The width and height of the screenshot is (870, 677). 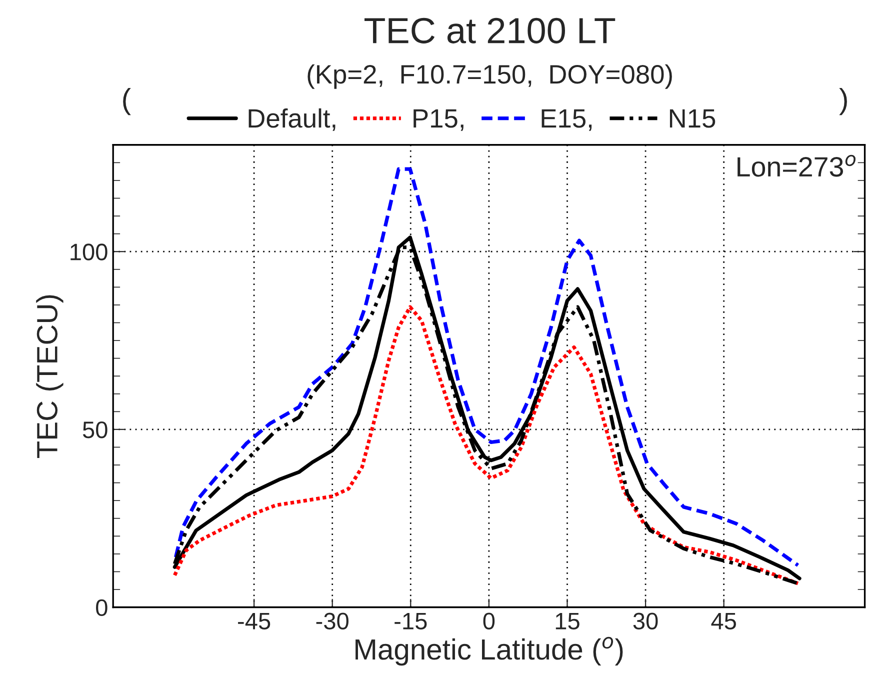 I want to click on x-tick-label: -45, so click(x=254, y=621).